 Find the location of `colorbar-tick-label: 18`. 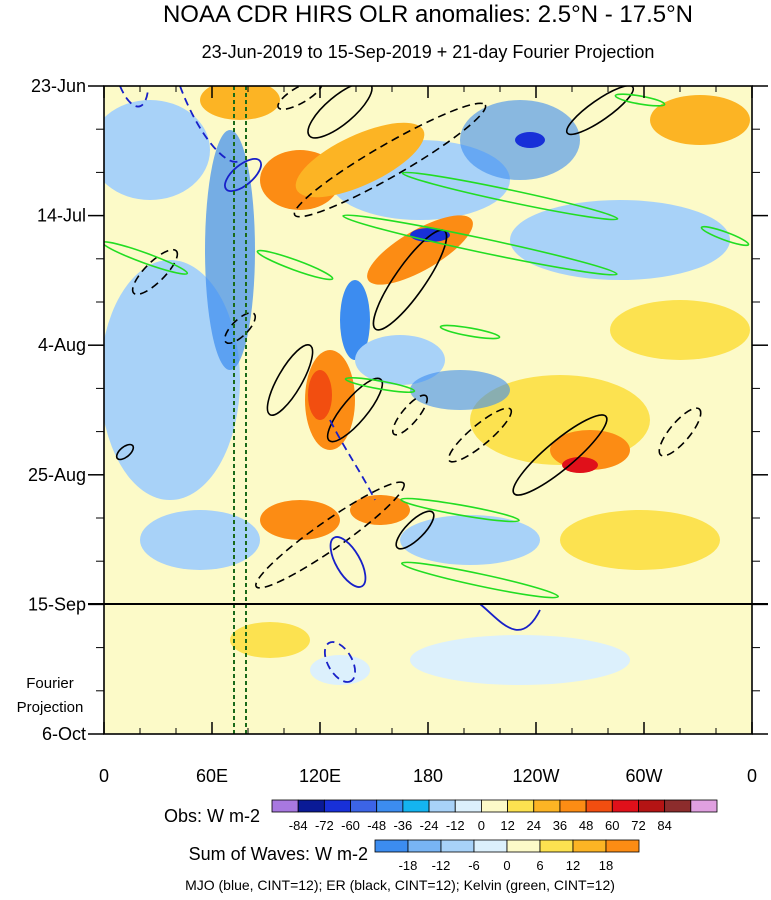

colorbar-tick-label: 18 is located at coordinates (606, 865).